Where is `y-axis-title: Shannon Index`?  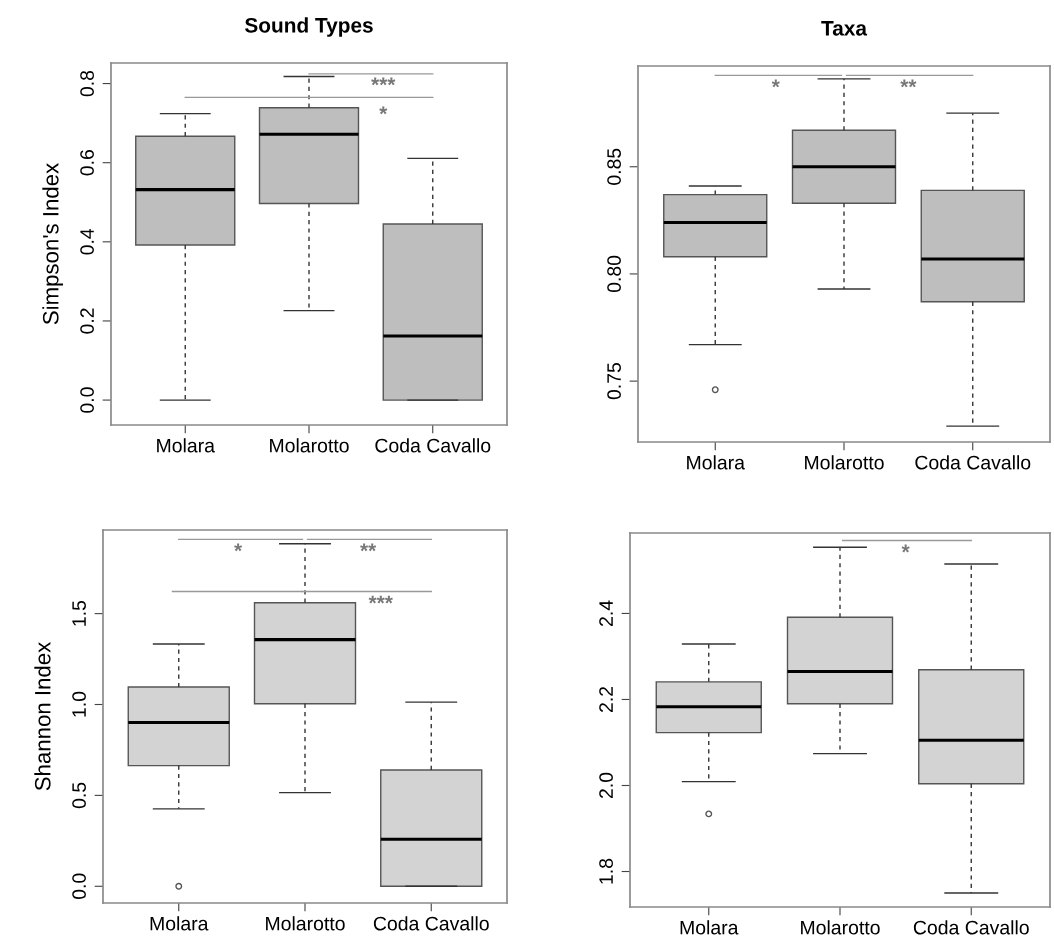 y-axis-title: Shannon Index is located at coordinates (42, 716).